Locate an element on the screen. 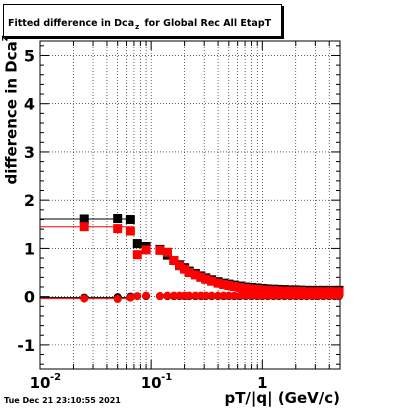 The image size is (400, 409). y-axis-label-subscript: z is located at coordinates (5, 38).